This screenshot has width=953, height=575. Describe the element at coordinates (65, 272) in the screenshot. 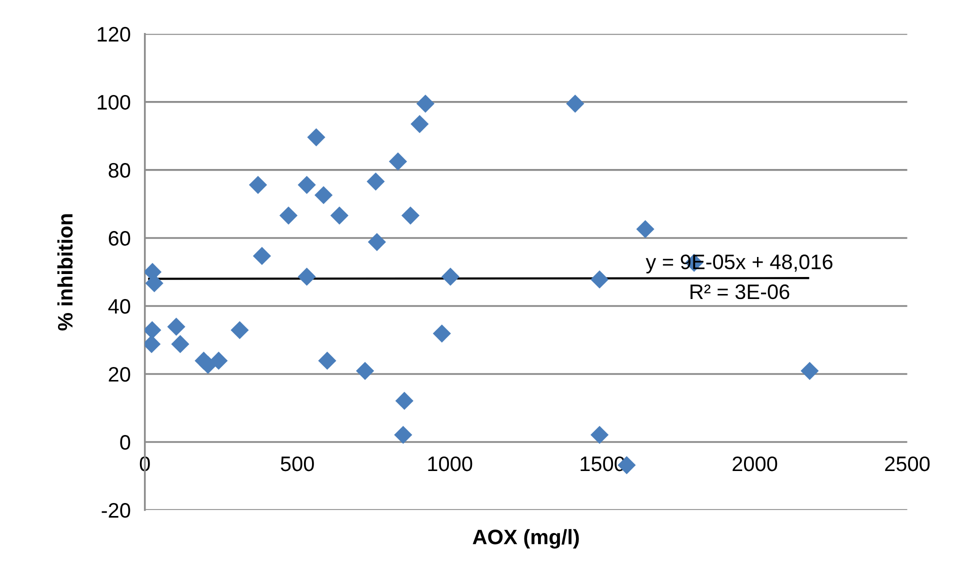

I see `y-axis-title: % inhibition` at that location.